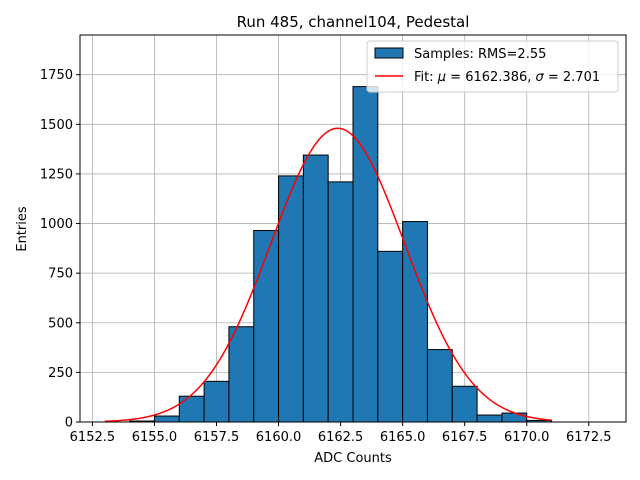  I want to click on y-axis-label: Entries, so click(22, 229).